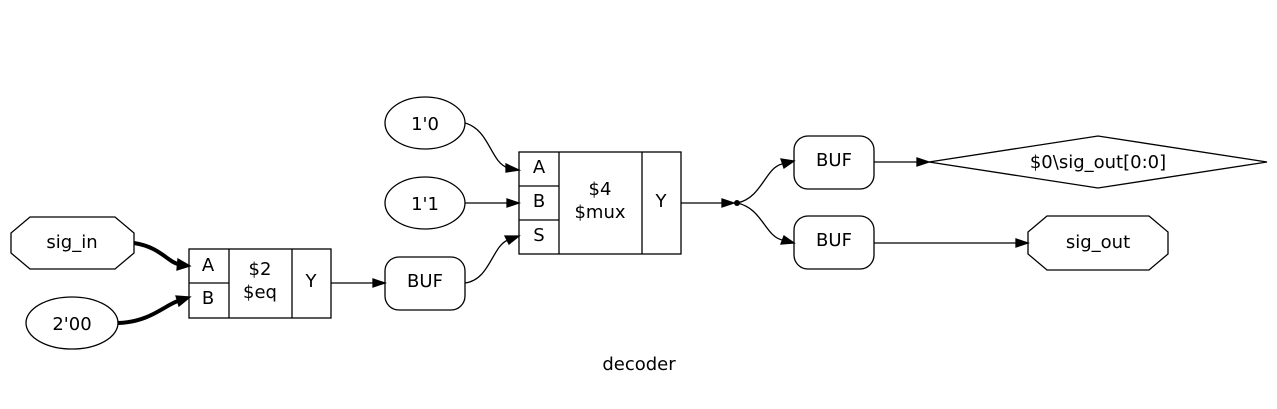 Image resolution: width=1277 pixels, height=409 pixels. What do you see at coordinates (486, 145) in the screenshot?
I see `wire-1b0-to-mux-a` at bounding box center [486, 145].